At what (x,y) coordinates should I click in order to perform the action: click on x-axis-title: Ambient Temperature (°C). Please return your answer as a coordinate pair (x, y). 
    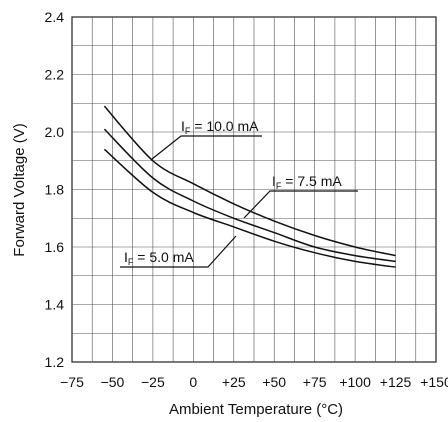
    Looking at the image, I should click on (256, 409).